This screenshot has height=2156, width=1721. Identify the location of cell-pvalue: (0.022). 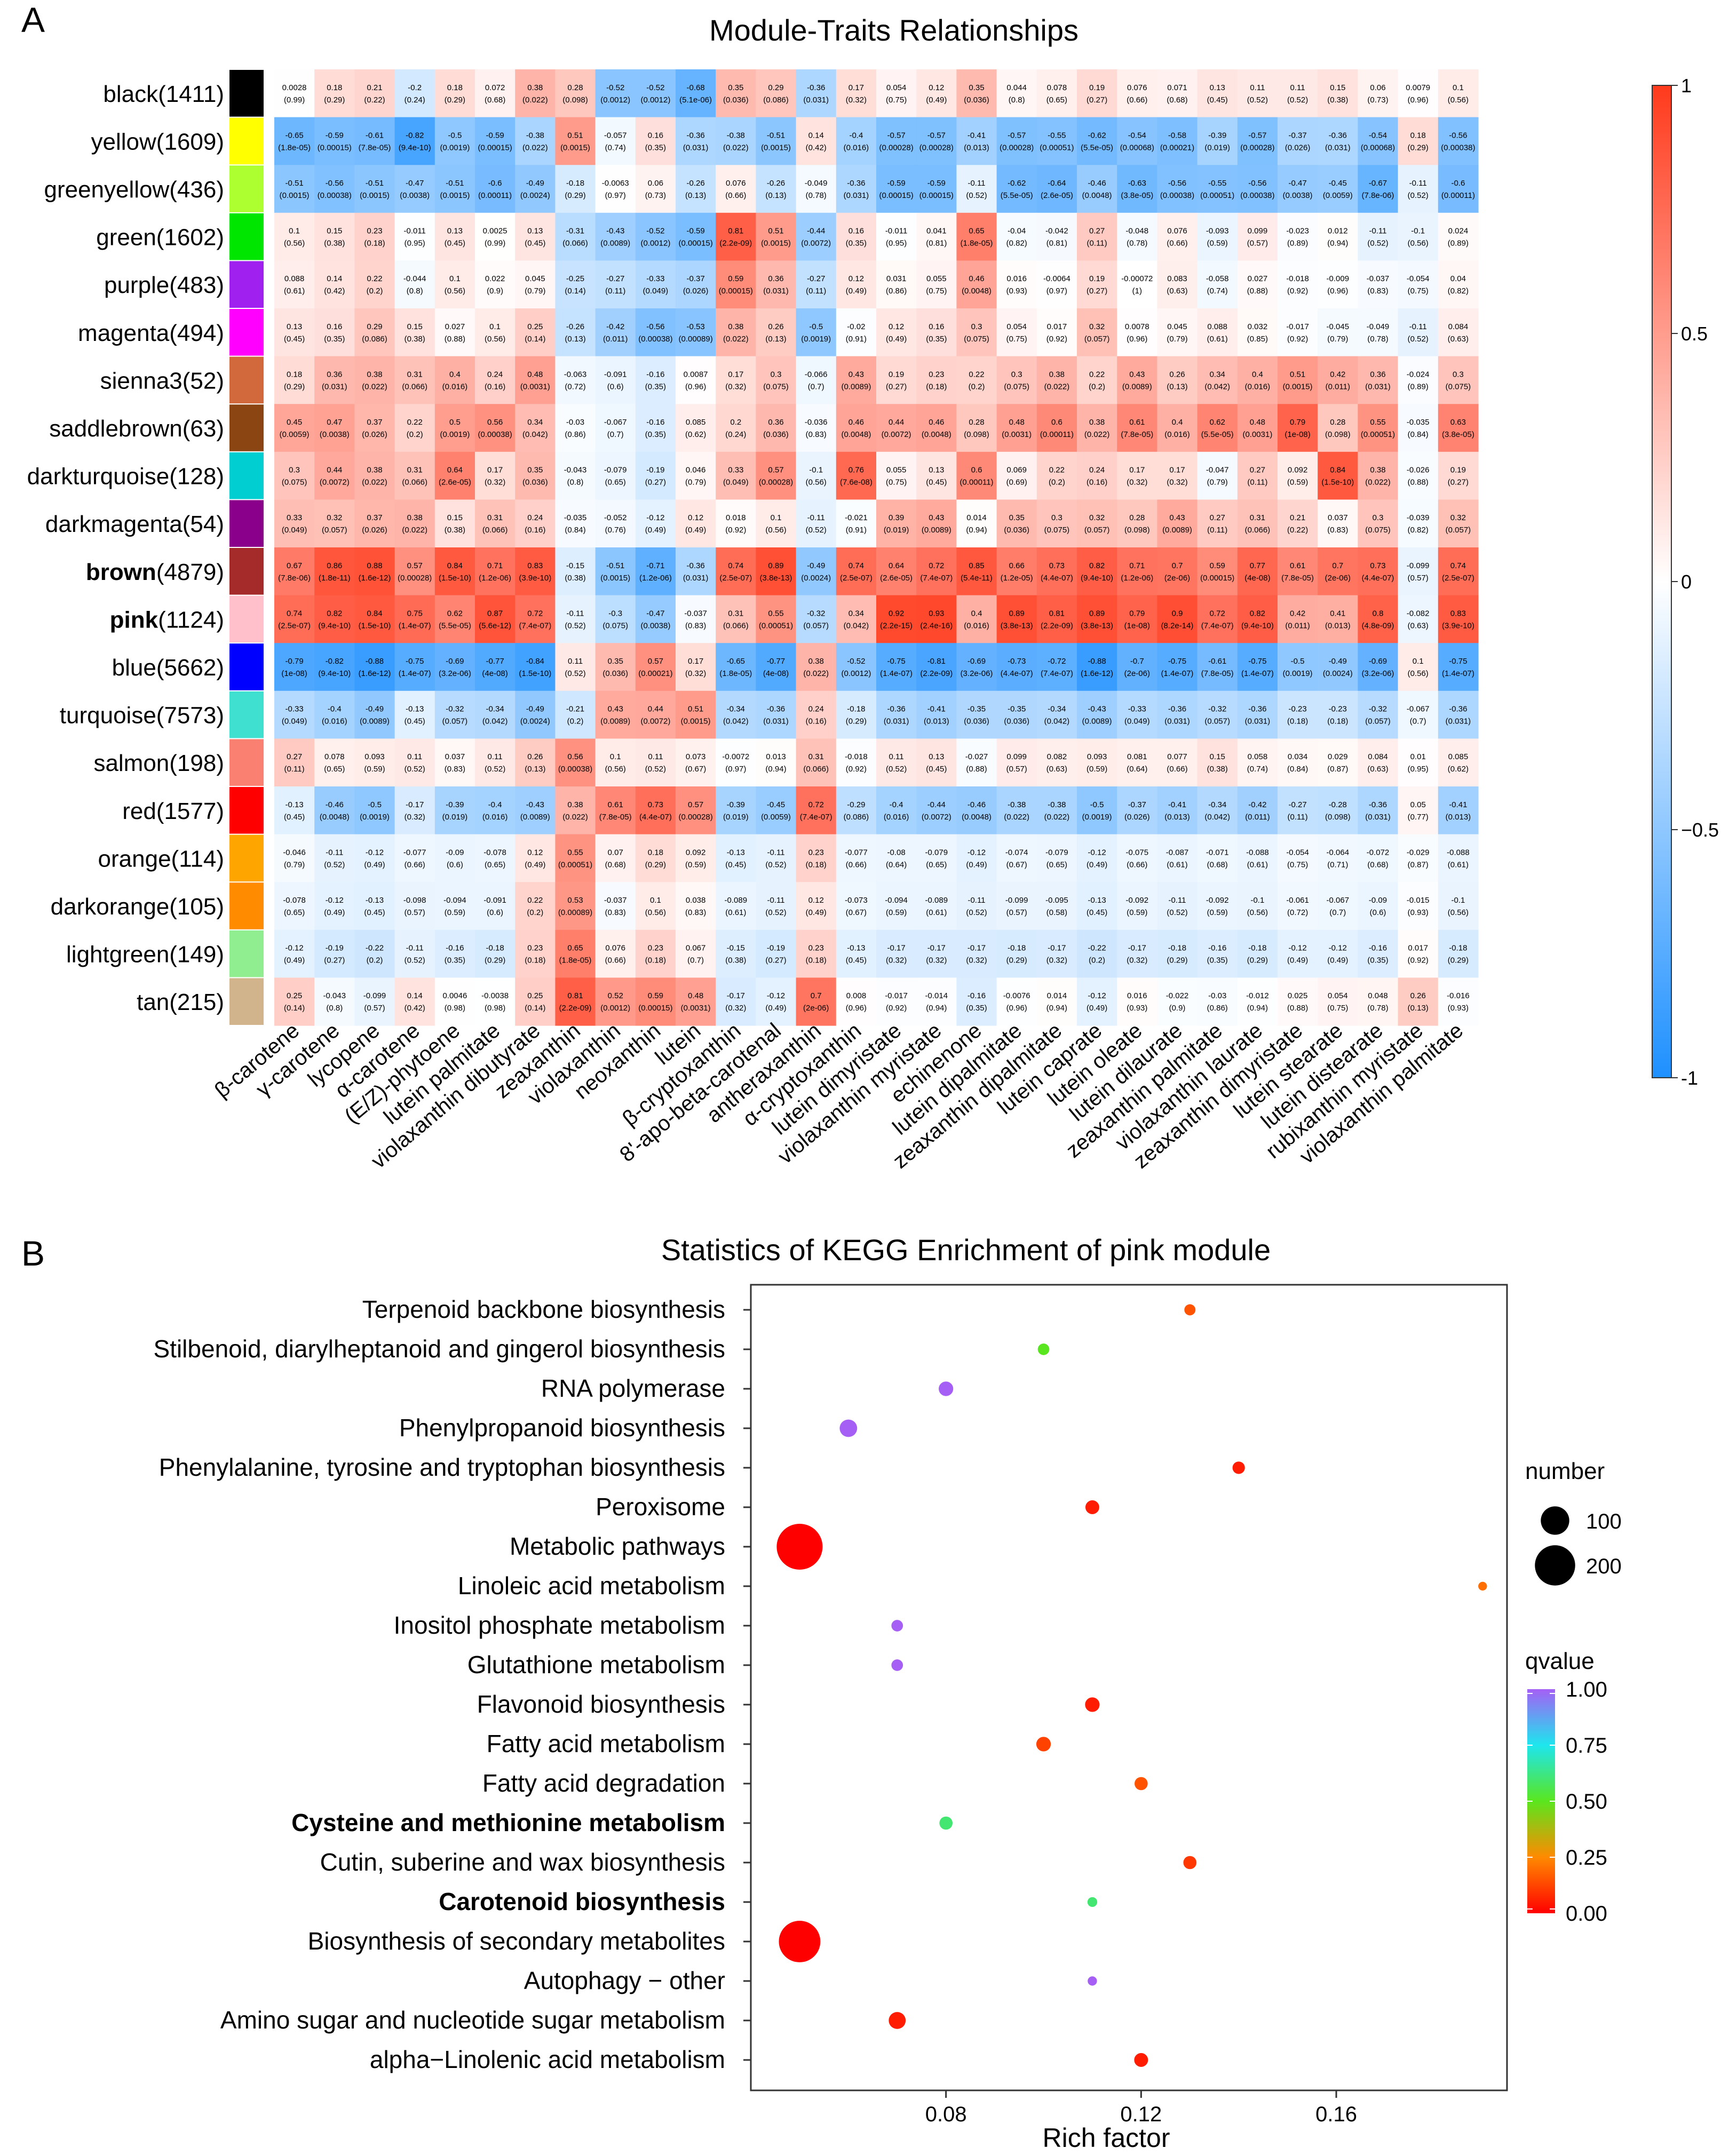
(816, 673).